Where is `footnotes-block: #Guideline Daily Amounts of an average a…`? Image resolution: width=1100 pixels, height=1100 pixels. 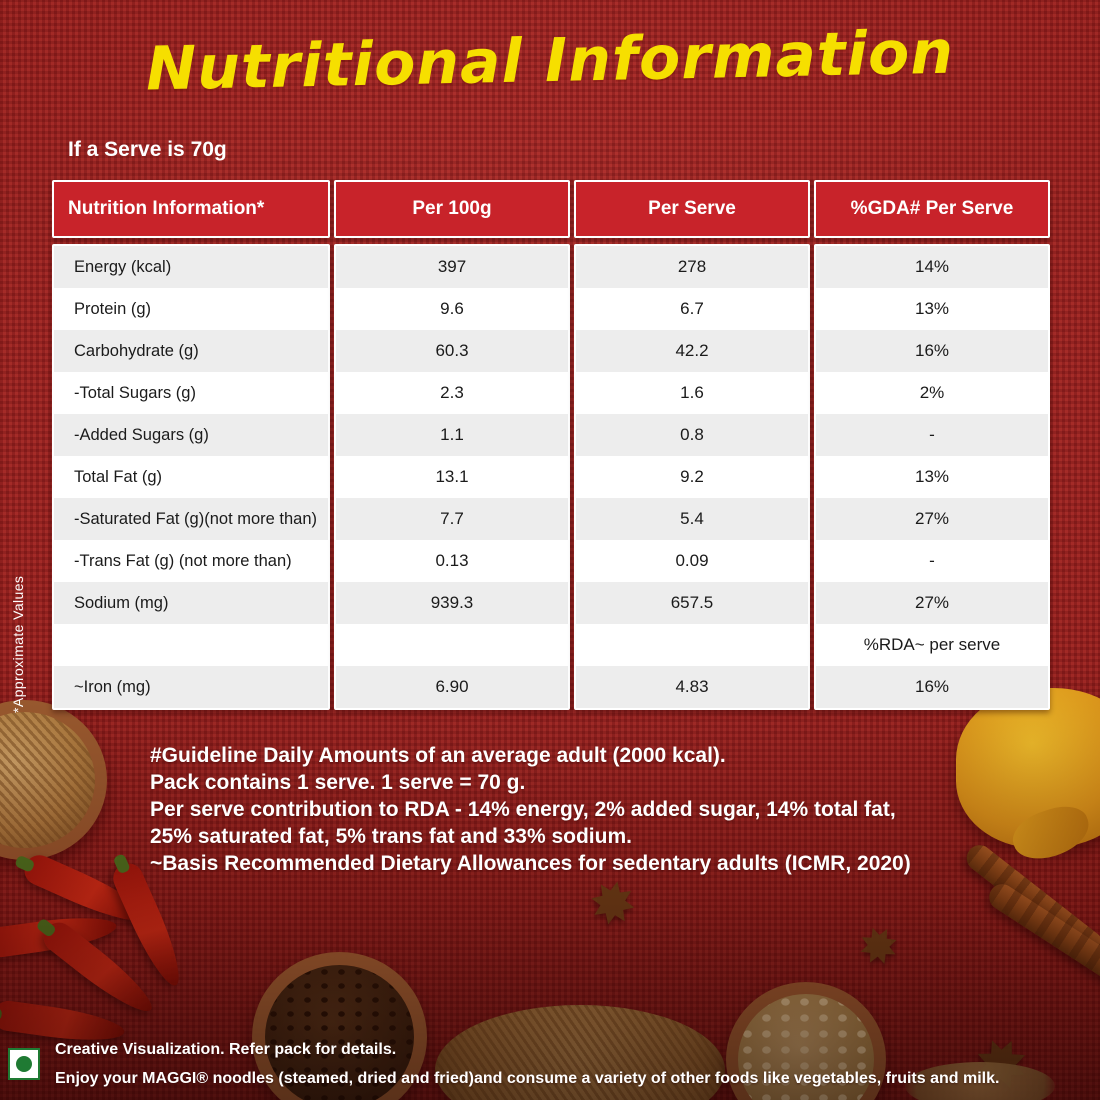
footnotes-block: #Guideline Daily Amounts of an average a… is located at coordinates (580, 809).